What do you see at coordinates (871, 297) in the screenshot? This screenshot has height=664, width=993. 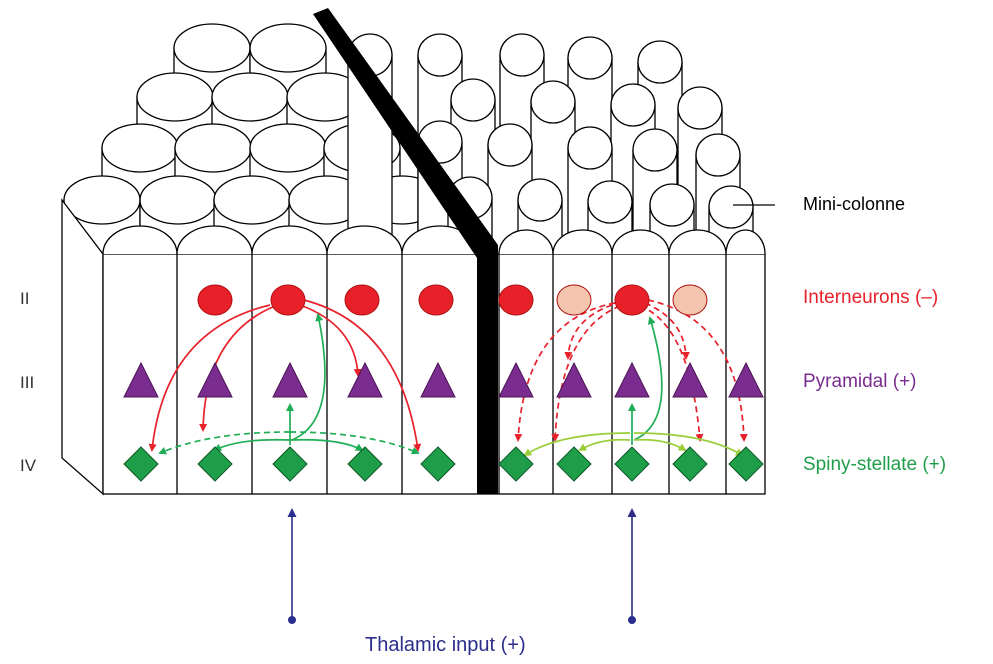 I see `interneurons-legend: Interneurons (–)` at bounding box center [871, 297].